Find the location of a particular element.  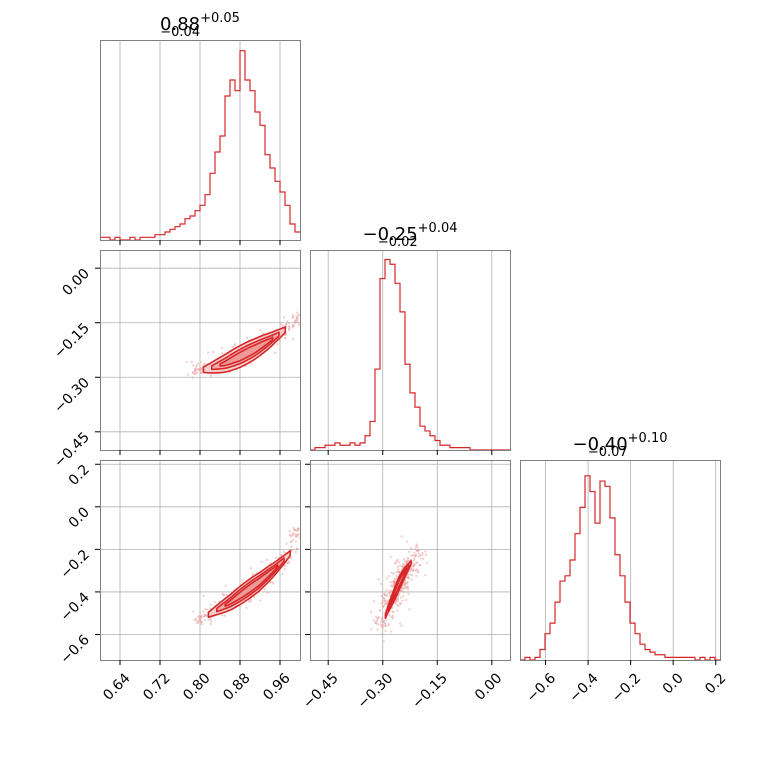

scatter-p2-p3-xtick-label: −0.15 is located at coordinates (430, 691).